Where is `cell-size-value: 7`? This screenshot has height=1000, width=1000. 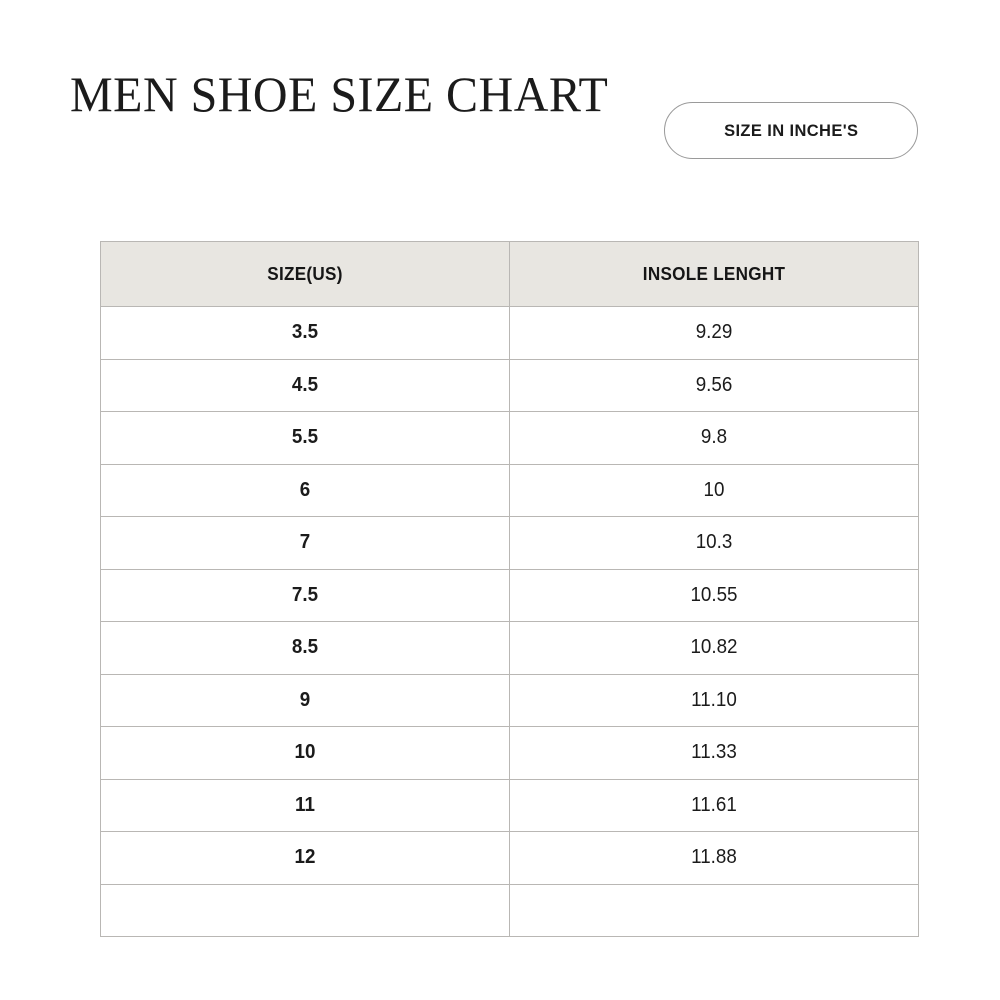 cell-size-value: 7 is located at coordinates (305, 542).